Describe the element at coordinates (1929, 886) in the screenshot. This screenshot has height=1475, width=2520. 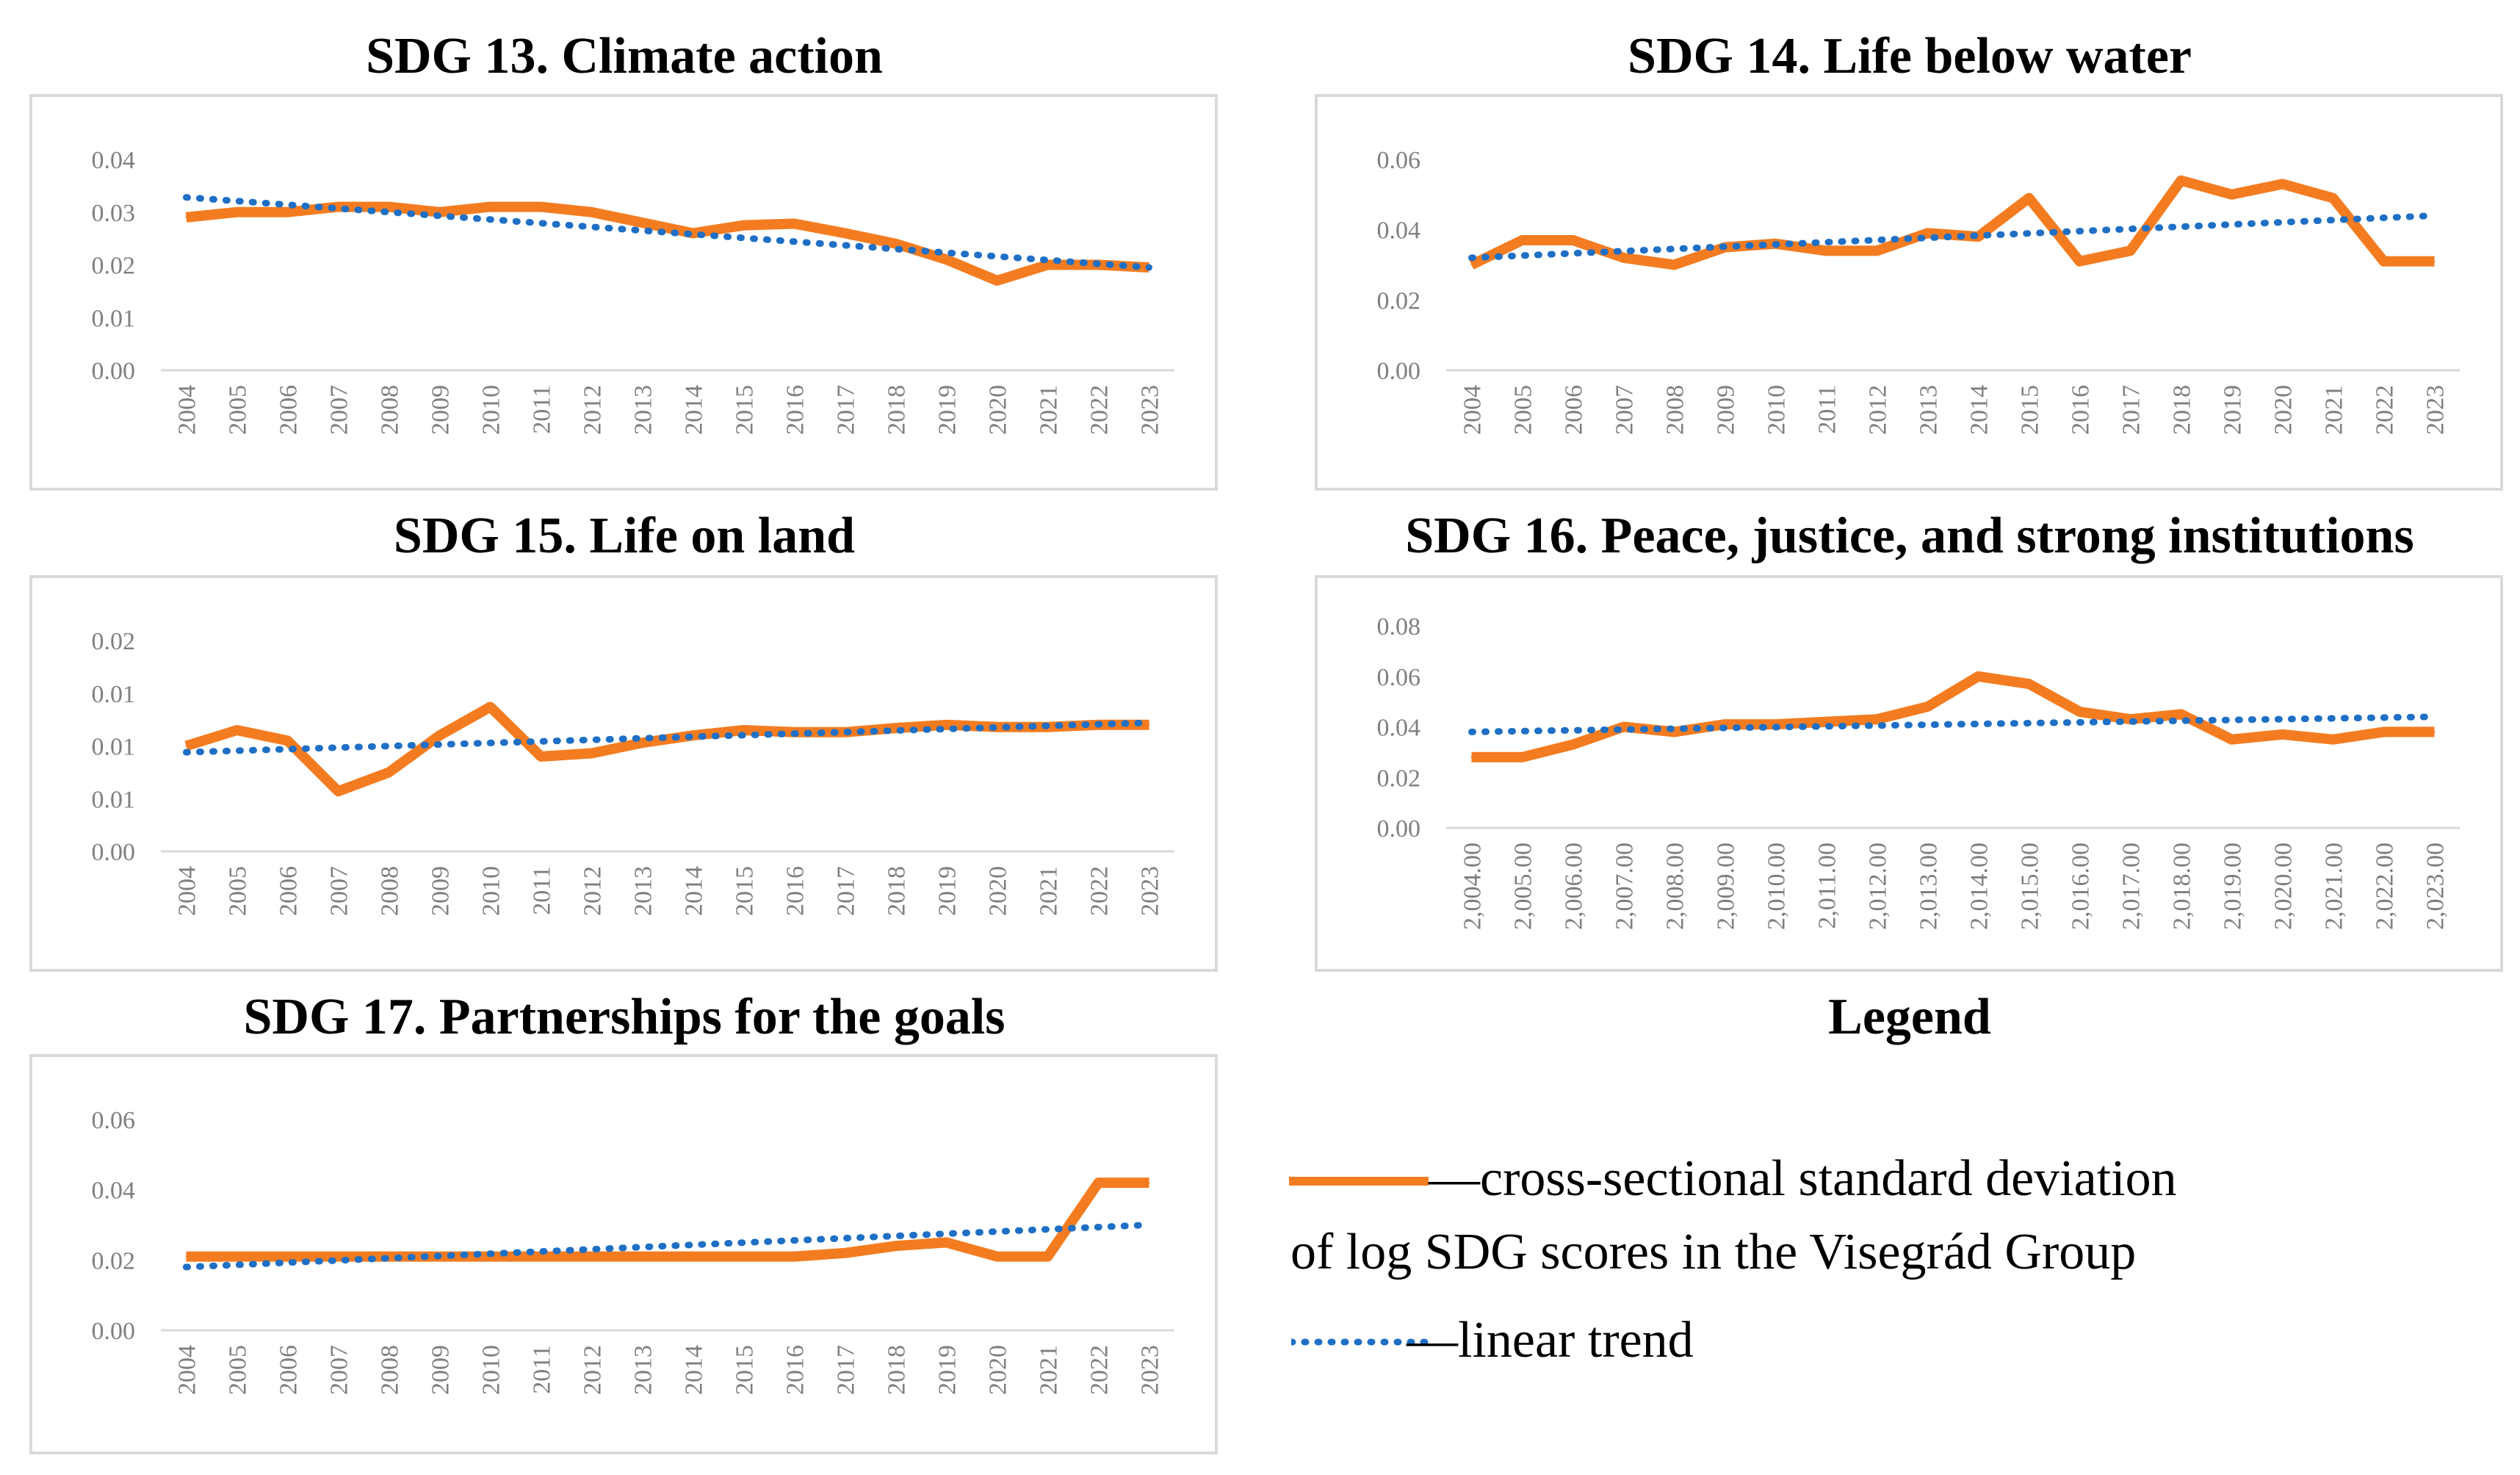
I see `x-tick-label: 2,013.00` at that location.